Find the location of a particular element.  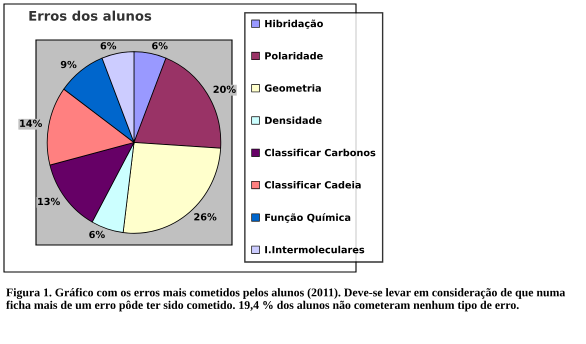

chart-title: Erros dos alunos is located at coordinates (90, 15).